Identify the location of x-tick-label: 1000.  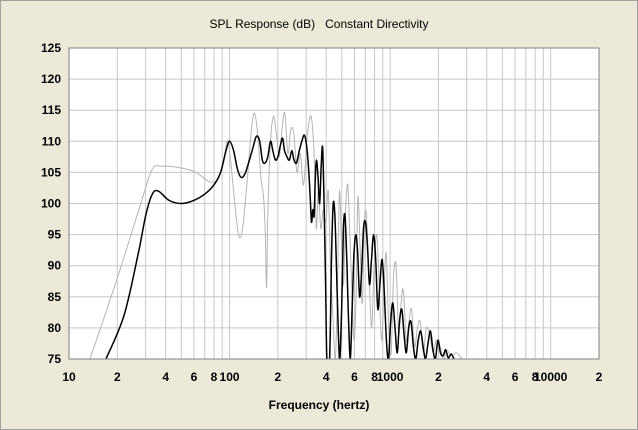
(390, 377).